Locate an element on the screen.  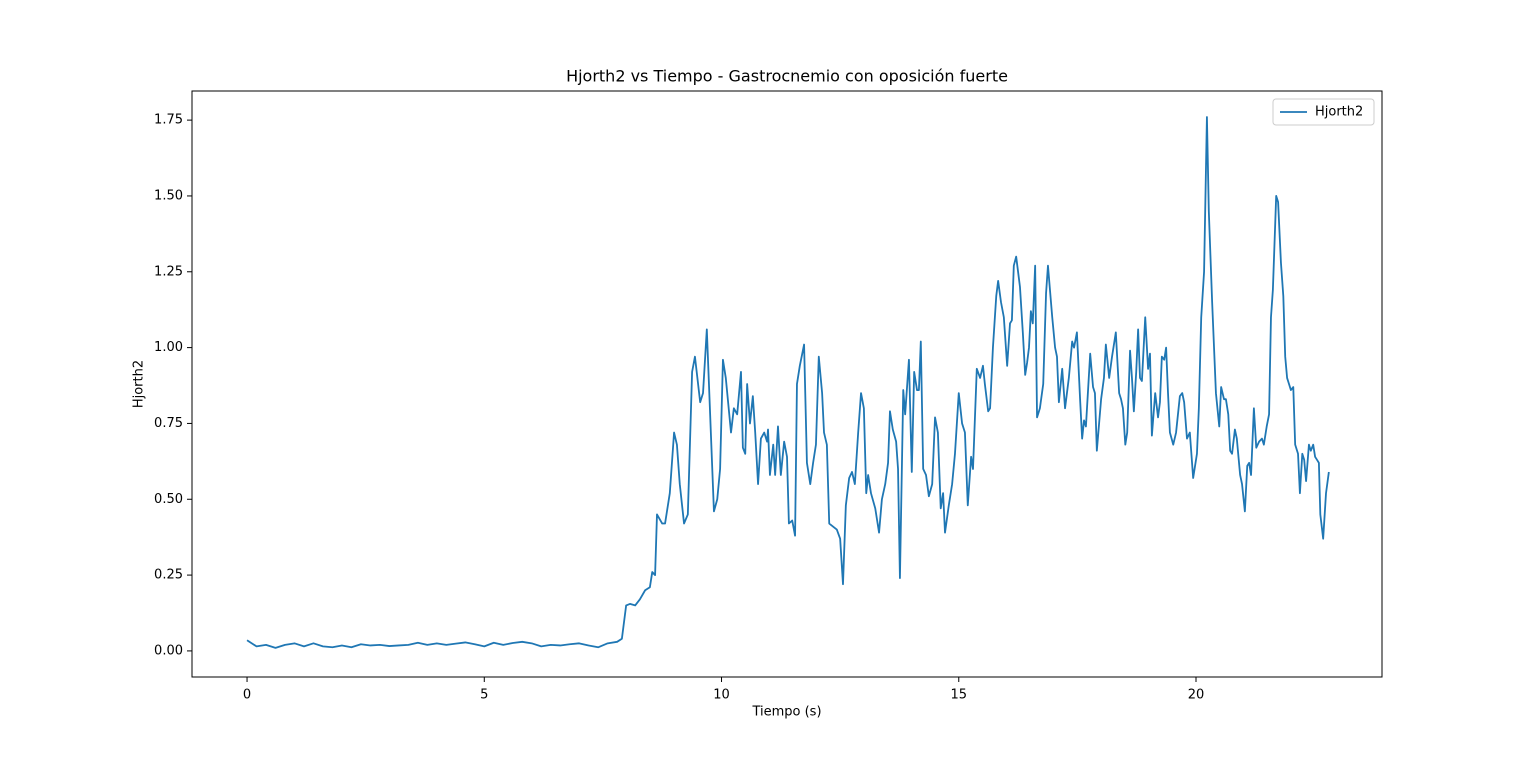
y-axis-label: Hjorth2 is located at coordinates (139, 384).